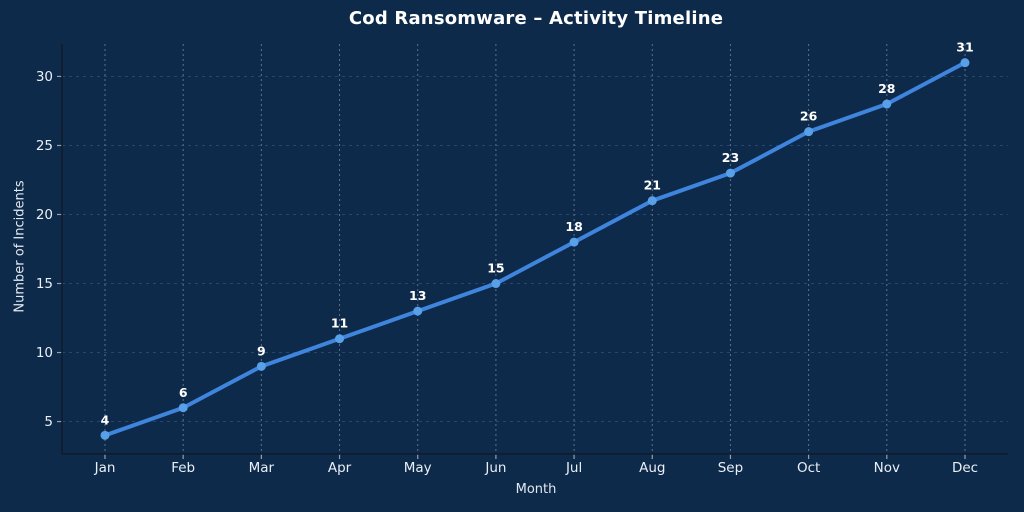 The width and height of the screenshot is (1024, 512). Describe the element at coordinates (652, 185) in the screenshot. I see `data-point-label: 21` at that location.